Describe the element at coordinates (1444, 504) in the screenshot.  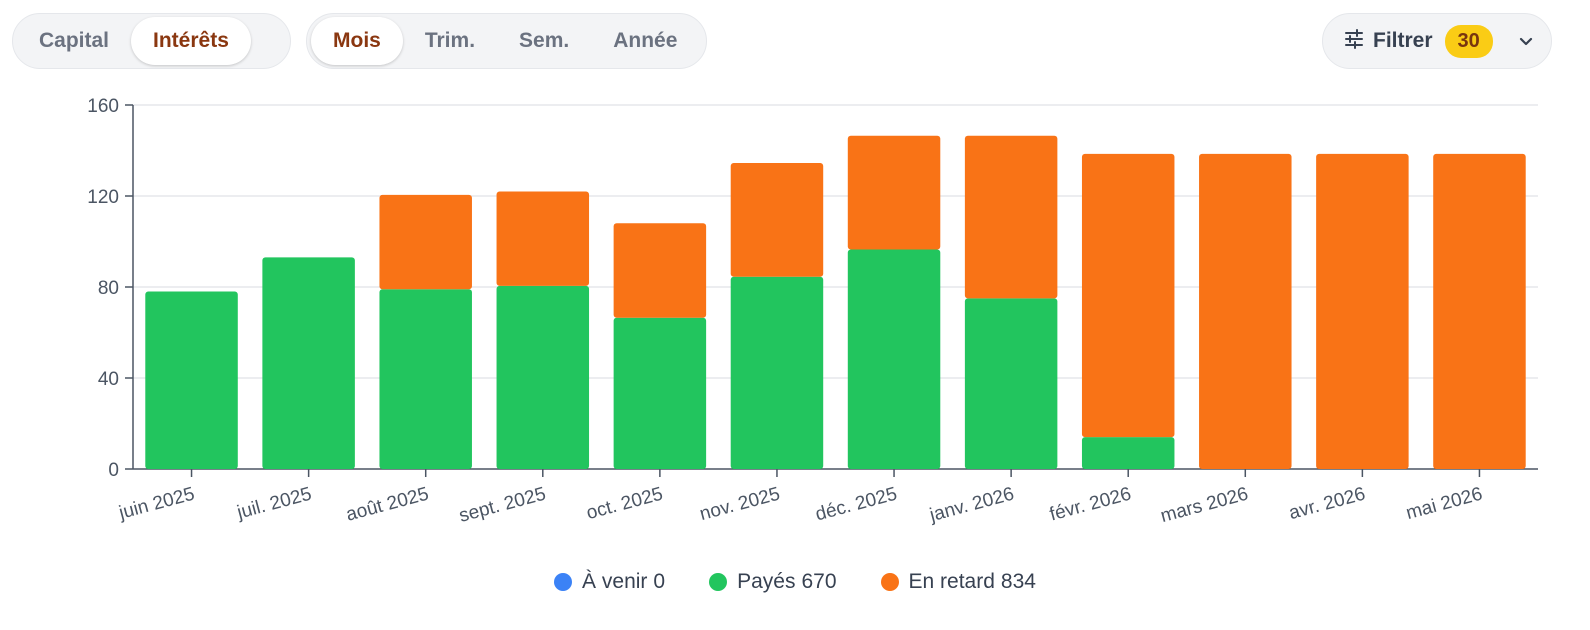
I see `x-tick-label: mai 2026` at that location.